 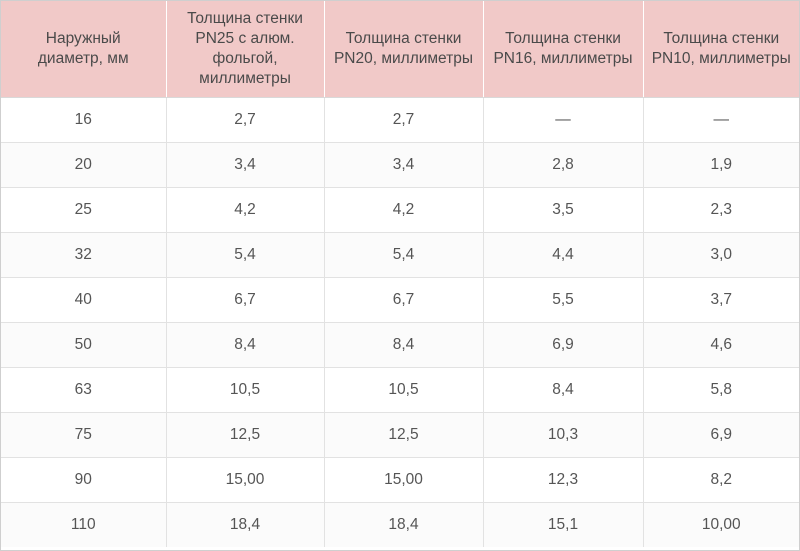 What do you see at coordinates (404, 300) in the screenshot?
I see `cell-pn20-thickness: 6,7` at bounding box center [404, 300].